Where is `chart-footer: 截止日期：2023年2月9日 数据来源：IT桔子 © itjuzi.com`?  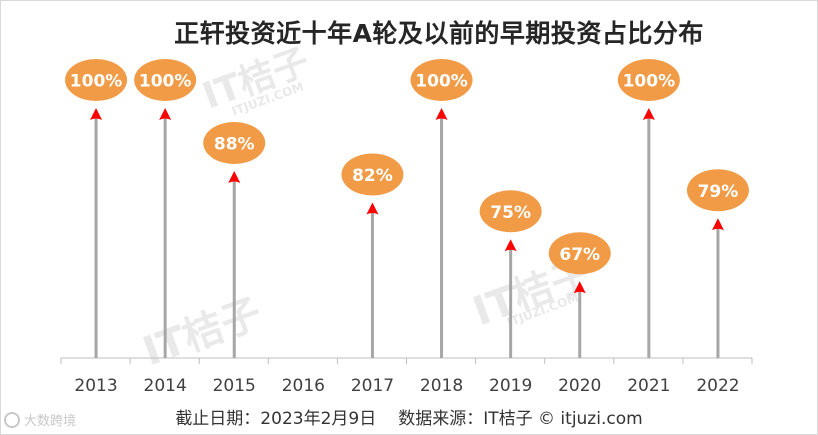
chart-footer: 截止日期：2023年2月9日 数据来源：IT桔子 © itjuzi.com is located at coordinates (409, 416).